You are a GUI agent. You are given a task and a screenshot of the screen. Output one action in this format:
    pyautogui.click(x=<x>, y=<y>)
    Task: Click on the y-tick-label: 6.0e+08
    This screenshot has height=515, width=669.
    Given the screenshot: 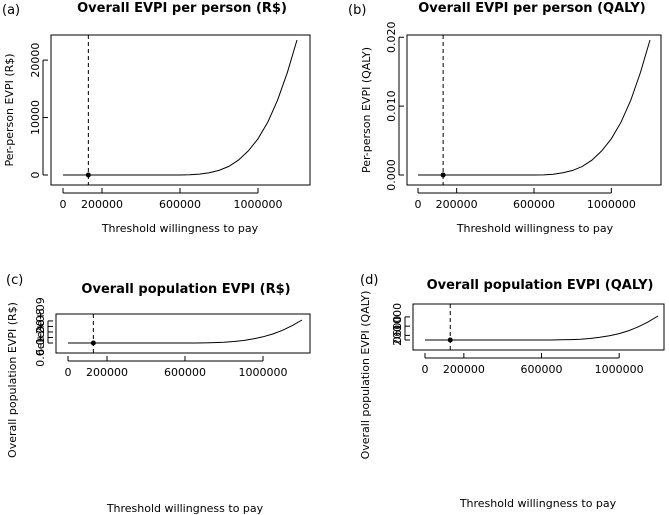 What is the action you would take?
    pyautogui.click(x=40, y=331)
    